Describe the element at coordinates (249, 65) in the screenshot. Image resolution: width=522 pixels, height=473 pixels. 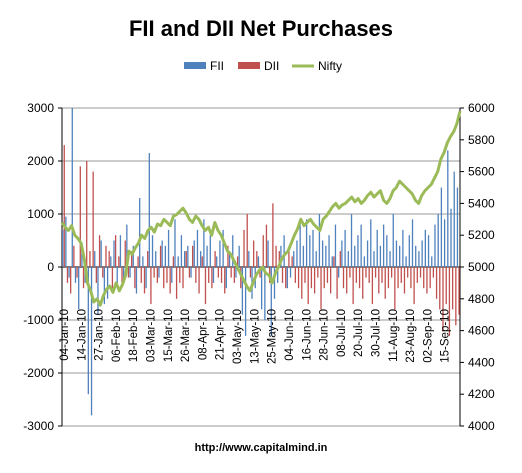
I see `legend-swatch-dii` at that location.